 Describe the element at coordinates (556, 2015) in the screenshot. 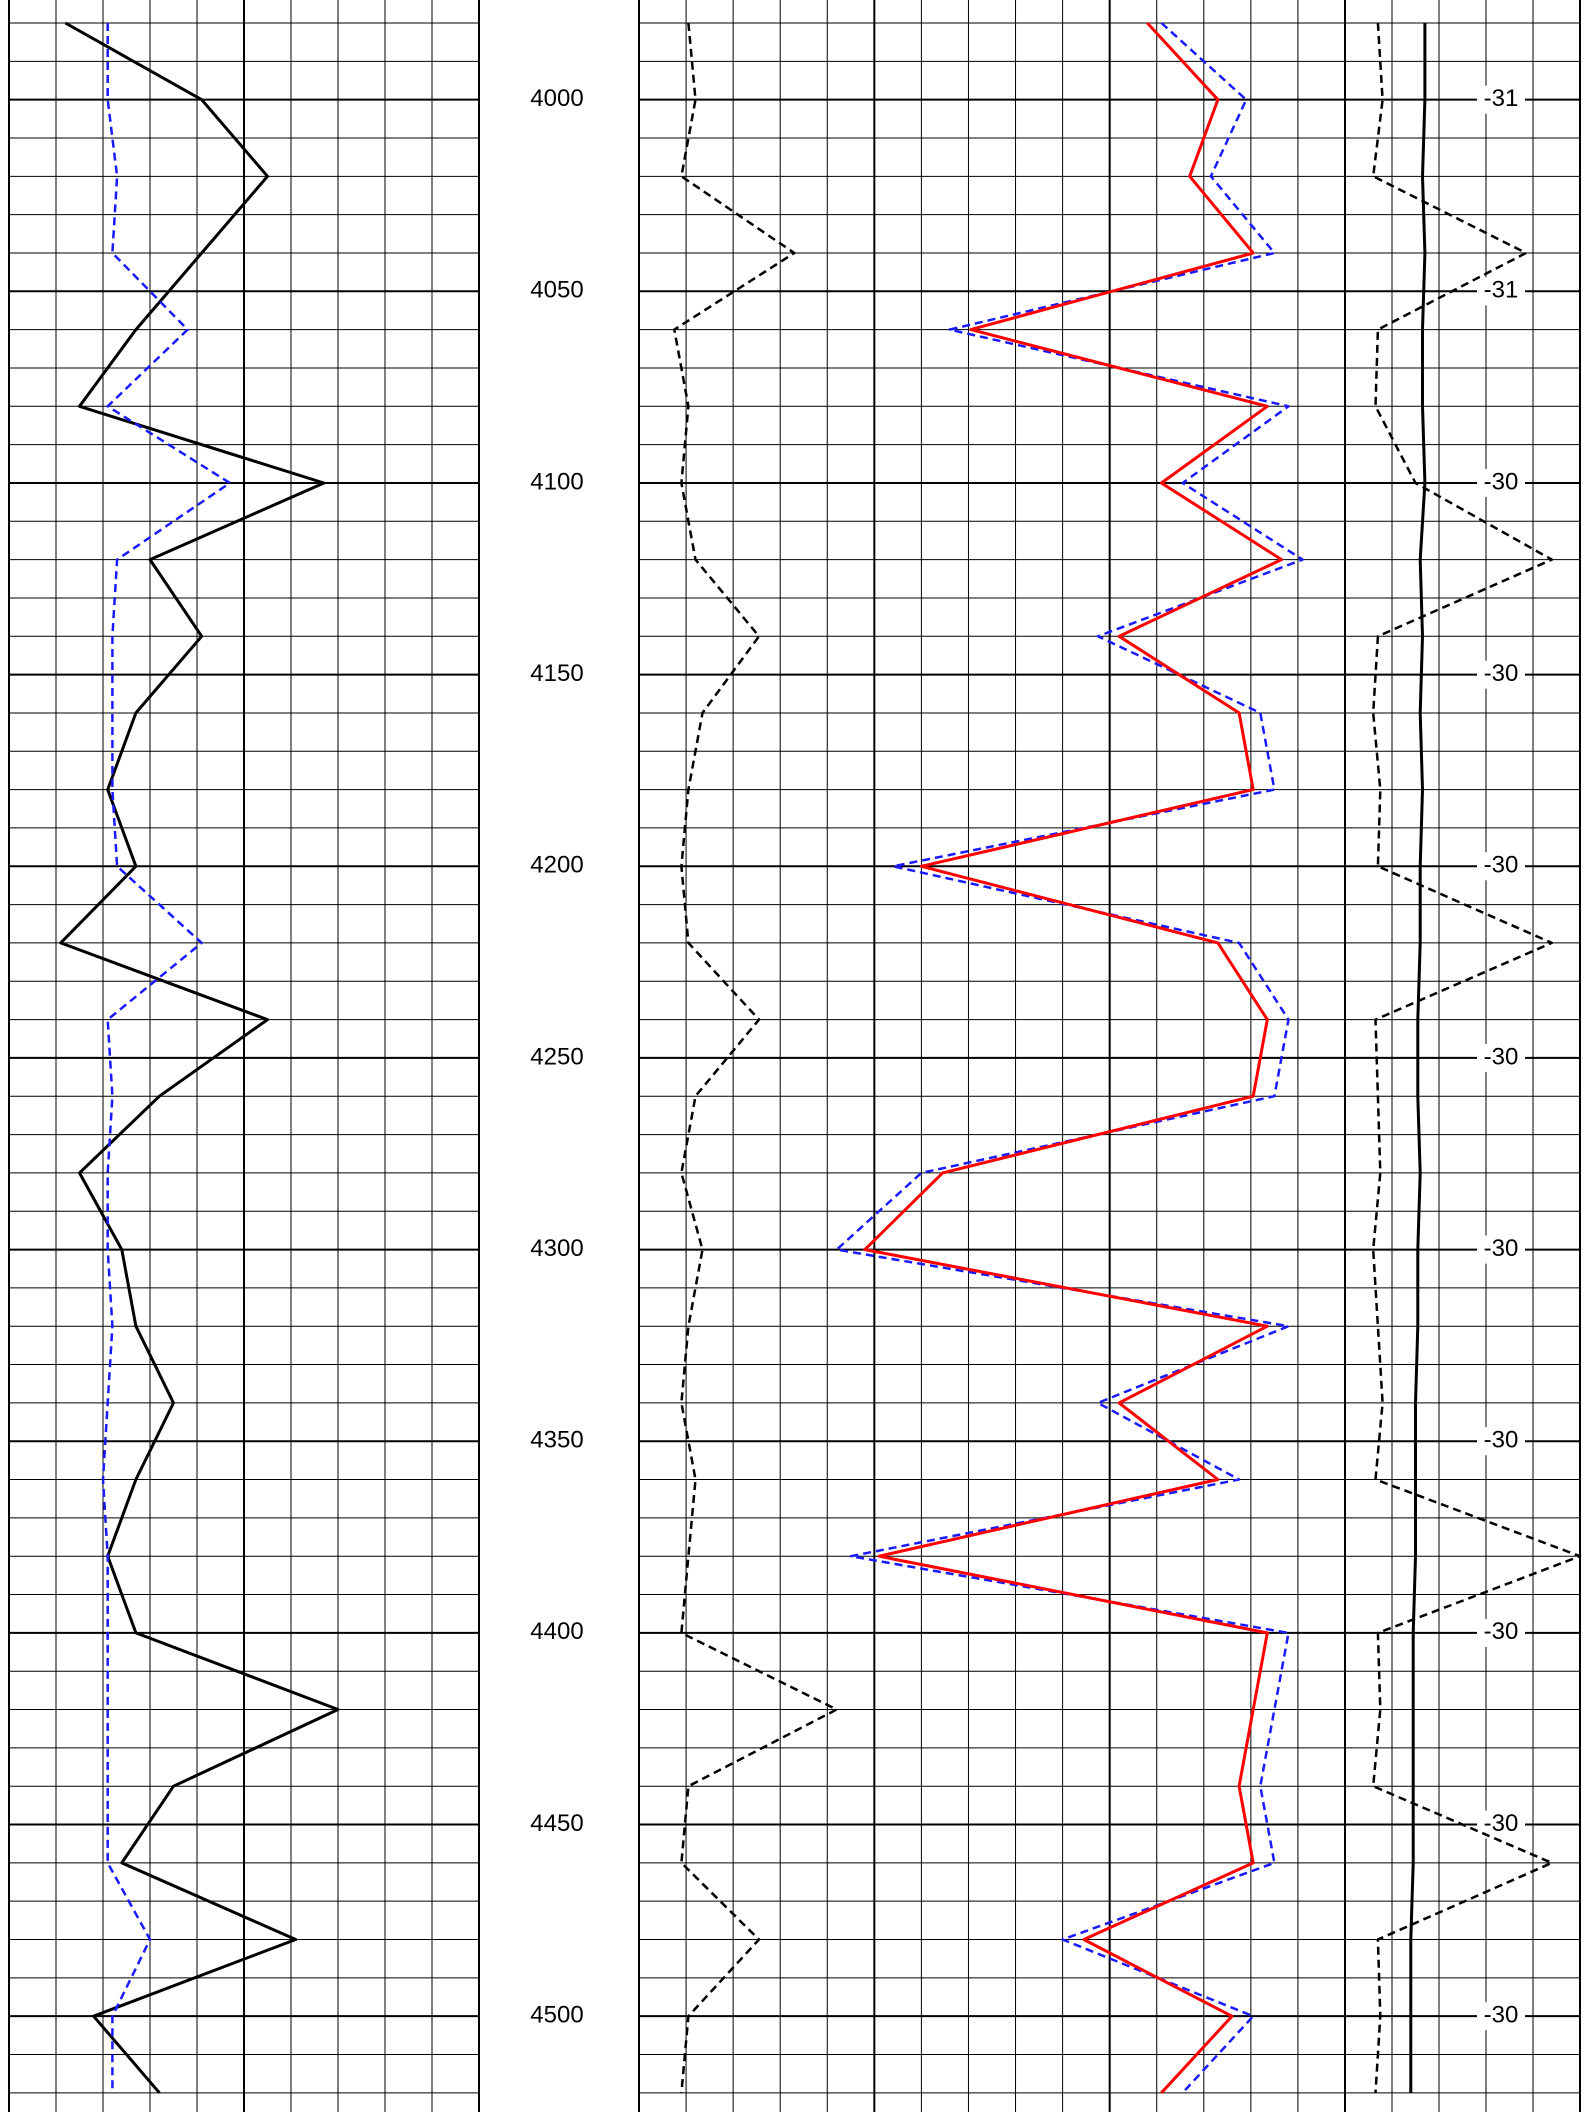

I see `depth-label: 4500` at that location.